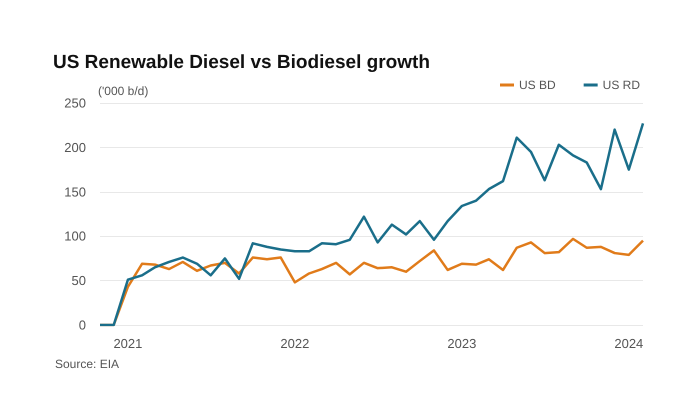  What do you see at coordinates (621, 85) in the screenshot?
I see `legend-label: US RD` at bounding box center [621, 85].